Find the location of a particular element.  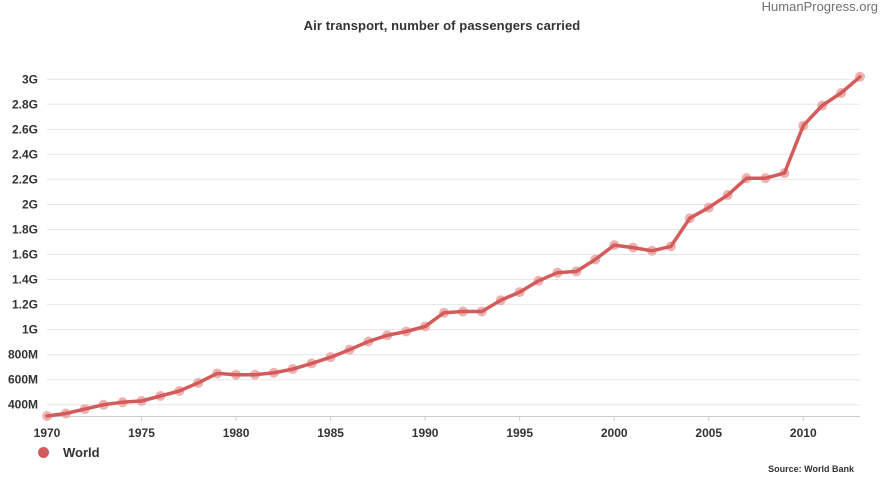

y-tick-label: 2.6G is located at coordinates (25, 129).